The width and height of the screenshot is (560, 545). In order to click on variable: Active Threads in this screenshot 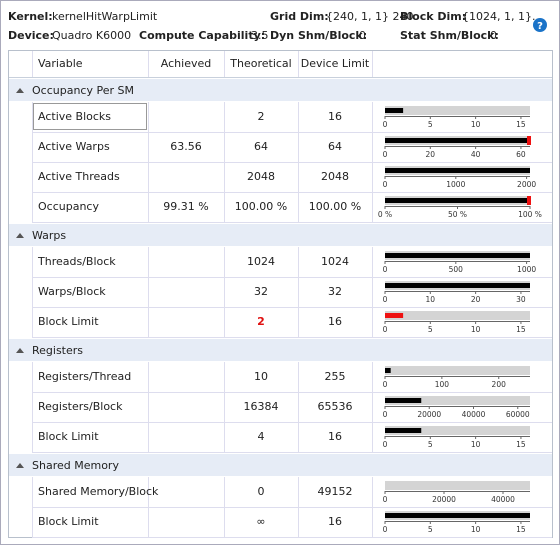, I will do `click(79, 176)`.